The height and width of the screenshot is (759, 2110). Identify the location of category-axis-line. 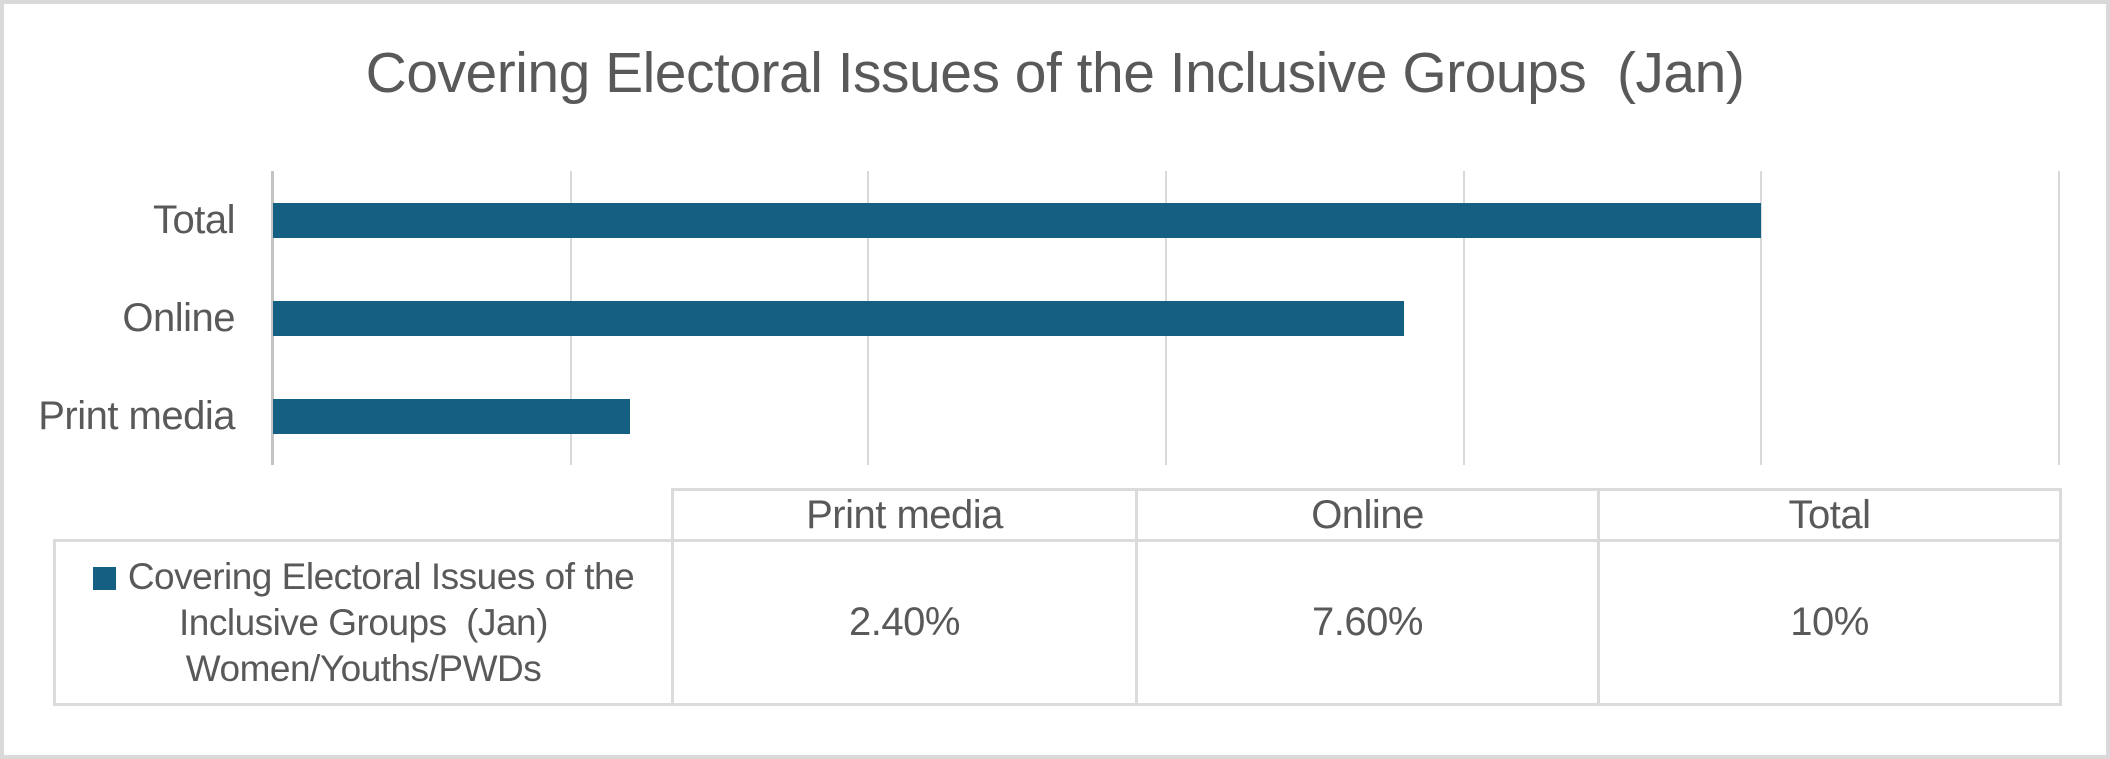
(272, 318).